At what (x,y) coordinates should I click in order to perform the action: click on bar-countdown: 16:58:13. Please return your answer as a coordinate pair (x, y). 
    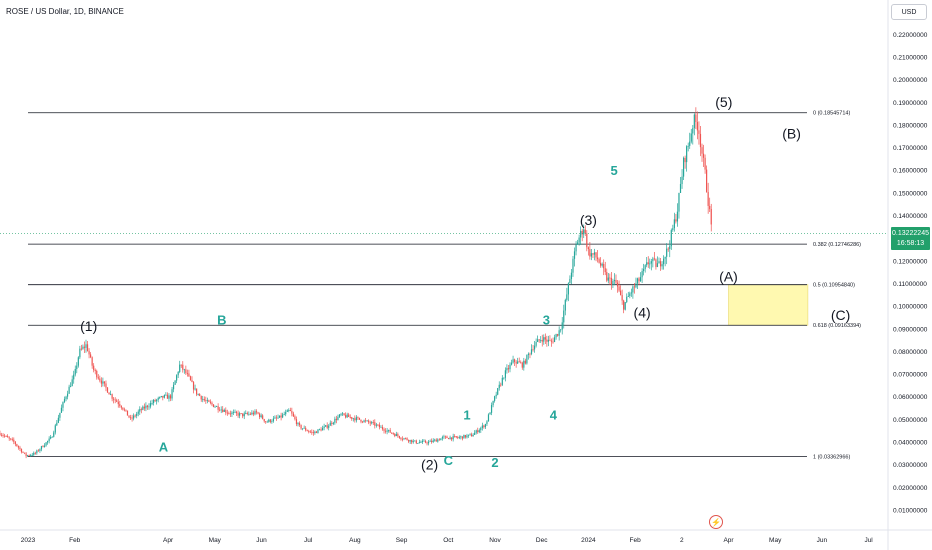
    Looking at the image, I should click on (910, 243).